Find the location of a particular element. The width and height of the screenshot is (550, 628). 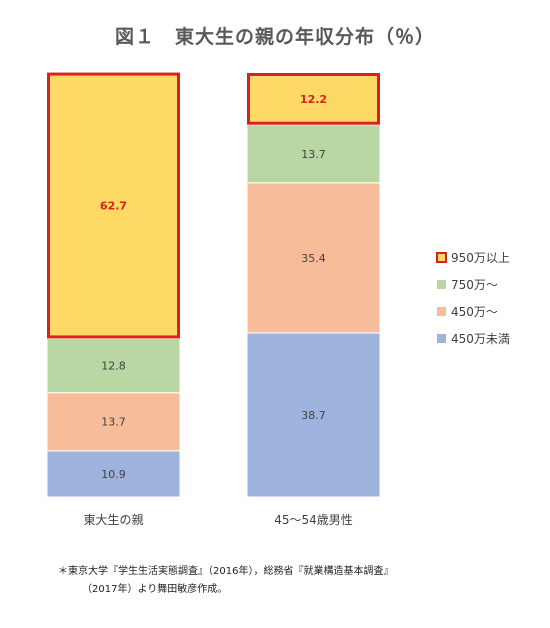

chart-title: 図１ 東大生の親の年収分布（％） is located at coordinates (274, 37).